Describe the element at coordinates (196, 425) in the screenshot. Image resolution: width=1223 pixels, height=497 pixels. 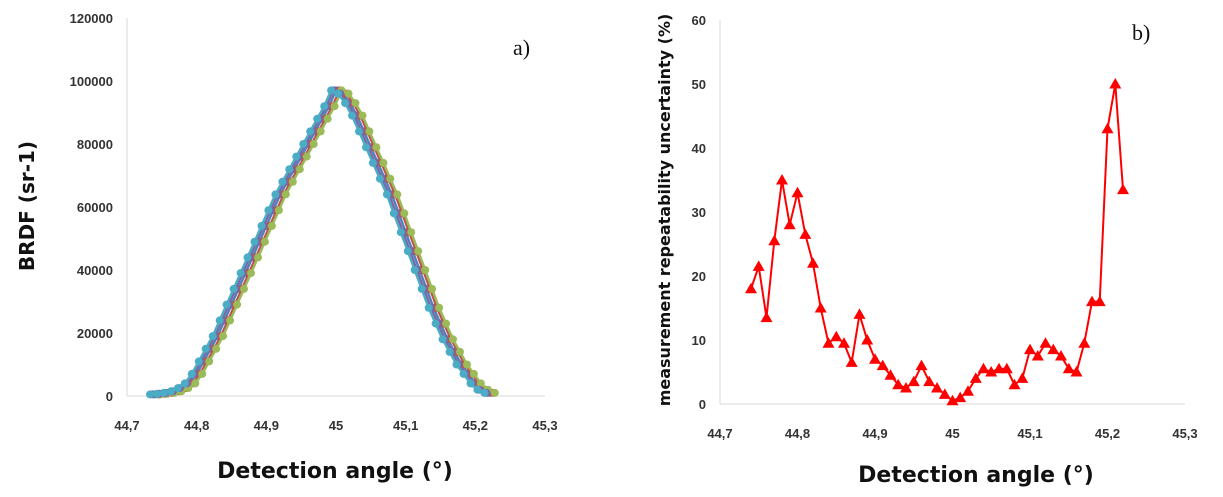
I see `panel-a-x-tick-label: 44,8` at that location.